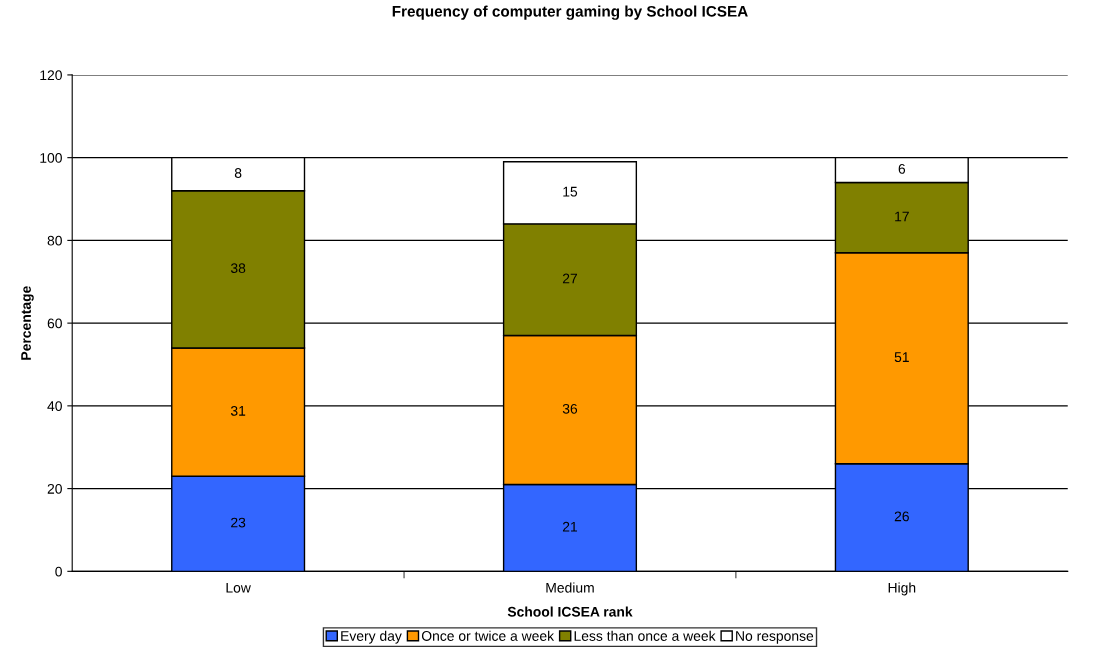 Image resolution: width=1094 pixels, height=669 pixels. I want to click on y-tick-label: 40, so click(54, 406).